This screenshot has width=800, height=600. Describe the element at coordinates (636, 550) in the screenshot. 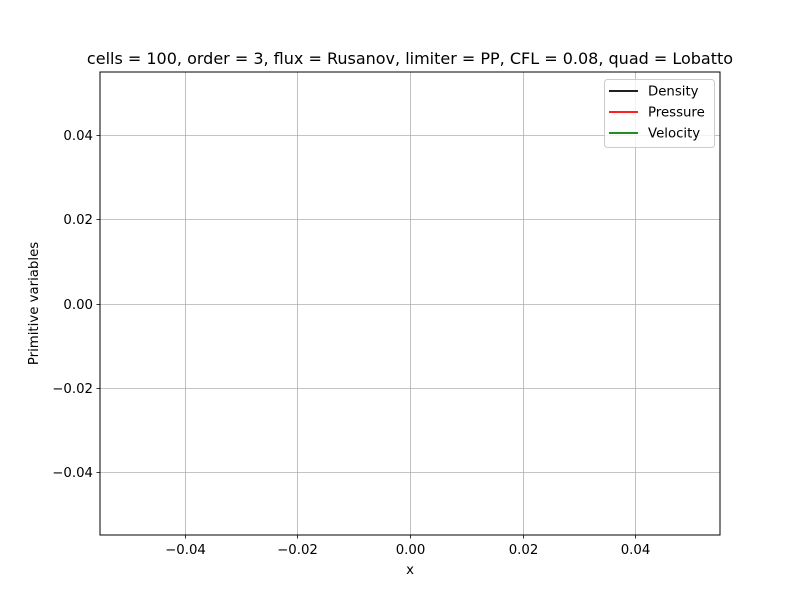

I see `x-tick-label: 0.04` at that location.